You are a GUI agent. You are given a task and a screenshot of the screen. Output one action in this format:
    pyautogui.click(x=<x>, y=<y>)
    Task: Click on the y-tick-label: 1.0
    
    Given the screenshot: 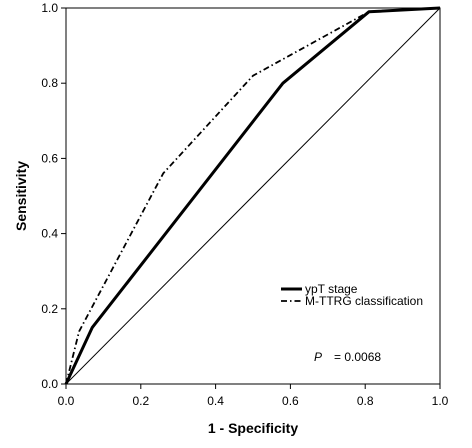 What is the action you would take?
    pyautogui.click(x=49, y=8)
    